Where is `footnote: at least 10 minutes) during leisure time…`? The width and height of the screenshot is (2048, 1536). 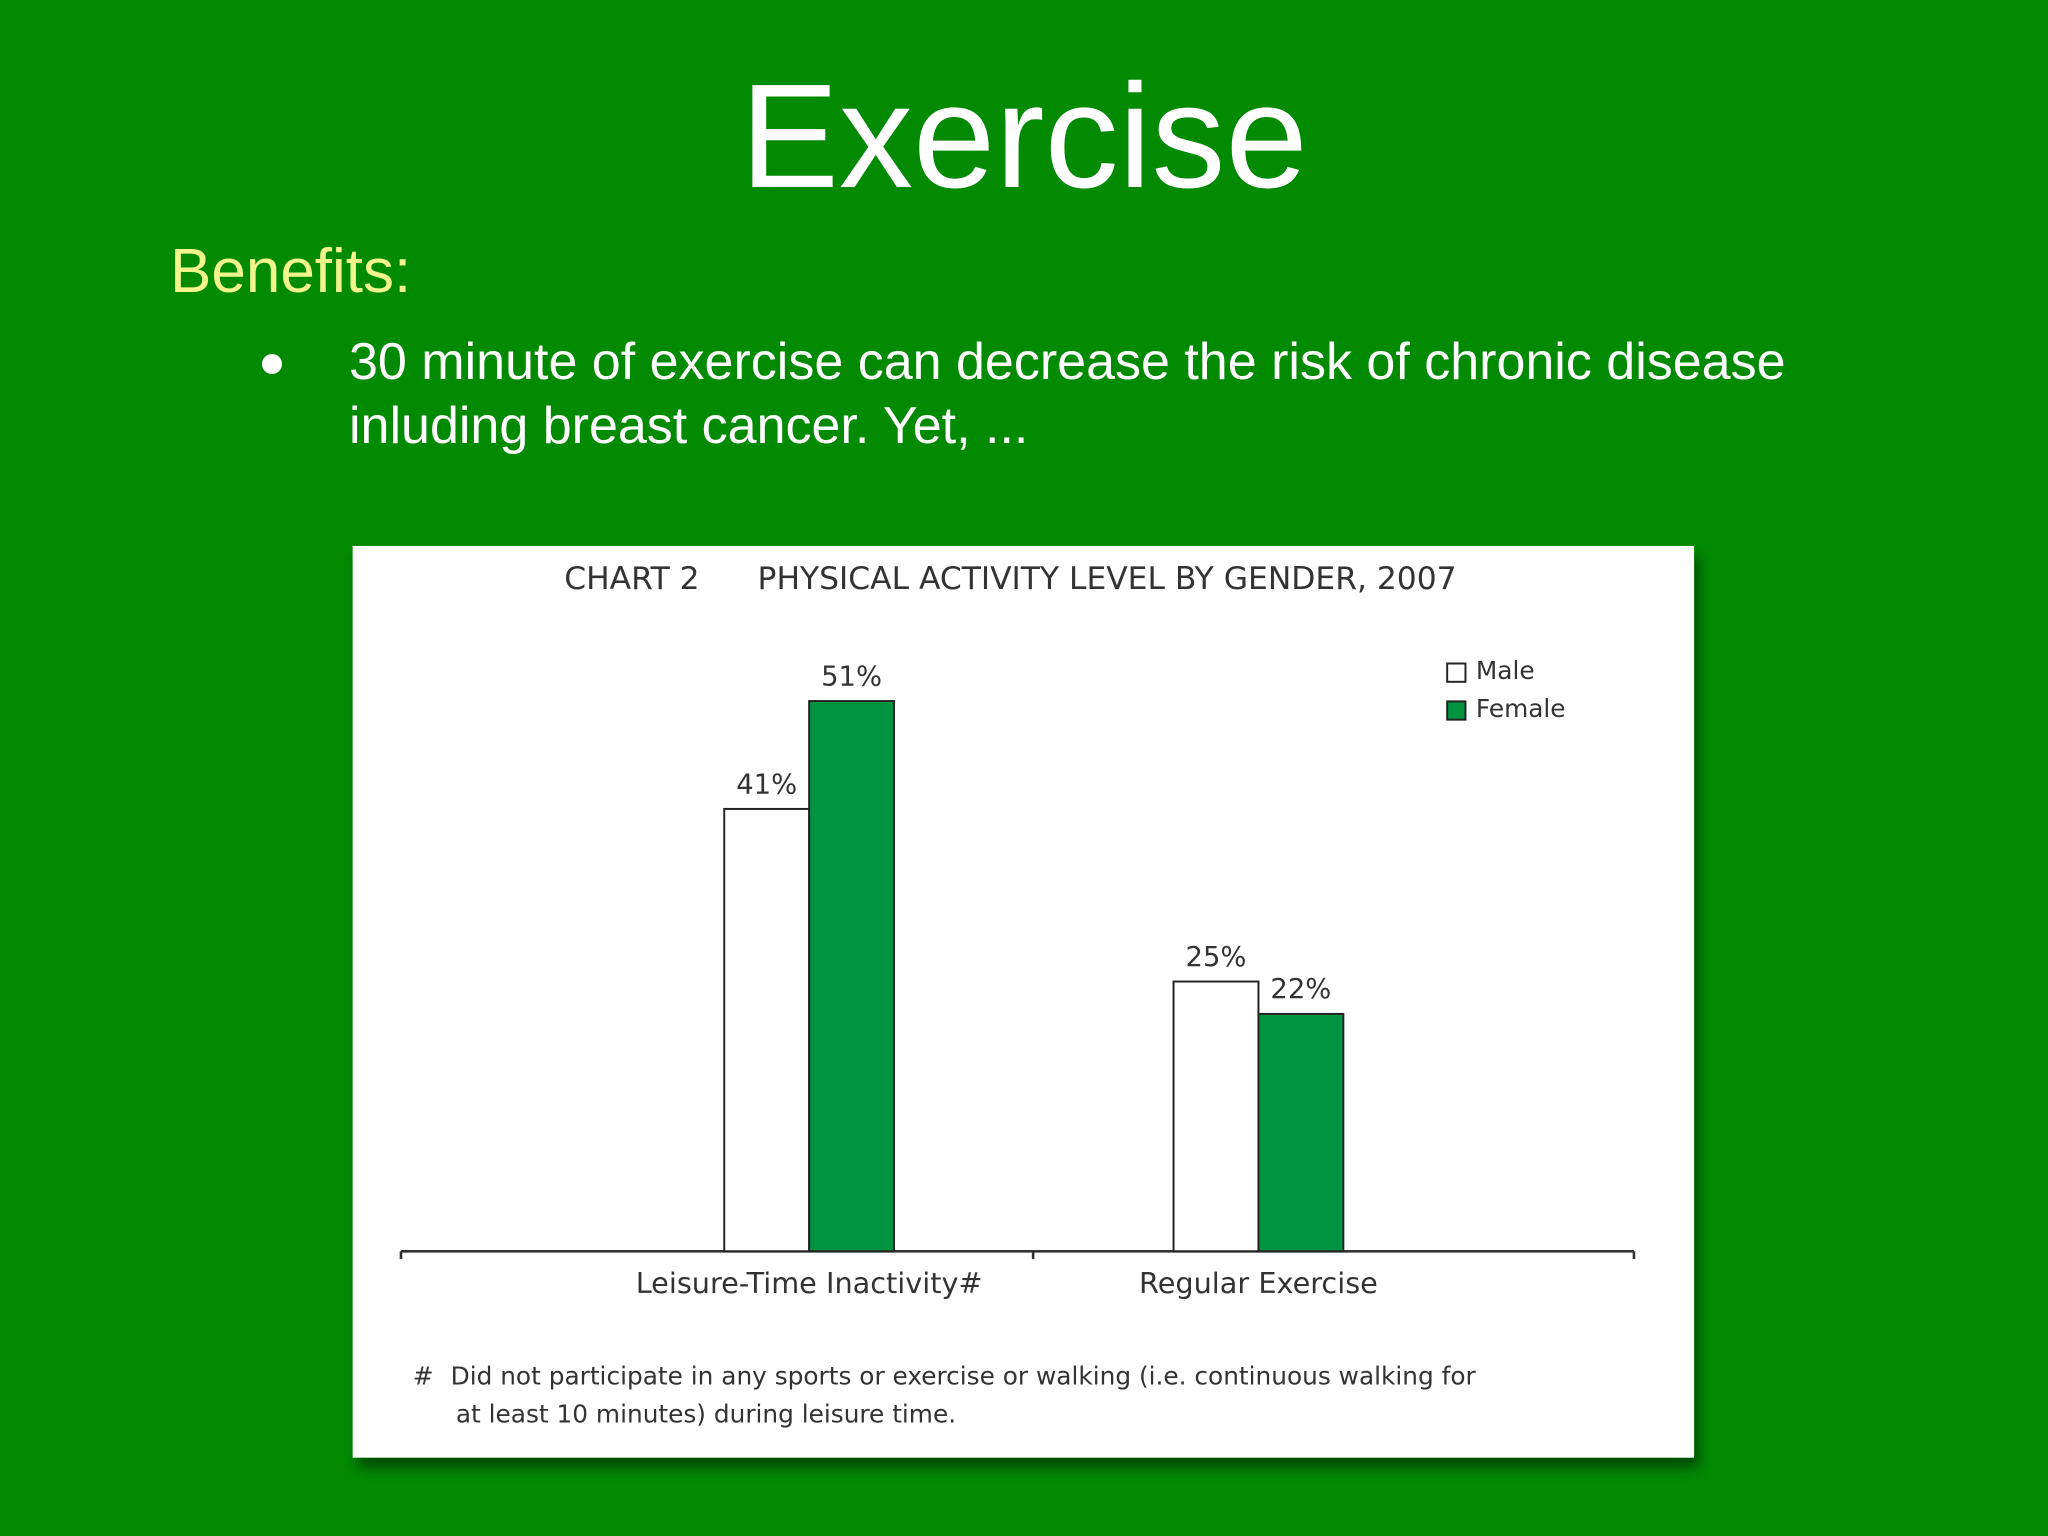
footnote: at least 10 minutes) during leisure time… is located at coordinates (706, 1413).